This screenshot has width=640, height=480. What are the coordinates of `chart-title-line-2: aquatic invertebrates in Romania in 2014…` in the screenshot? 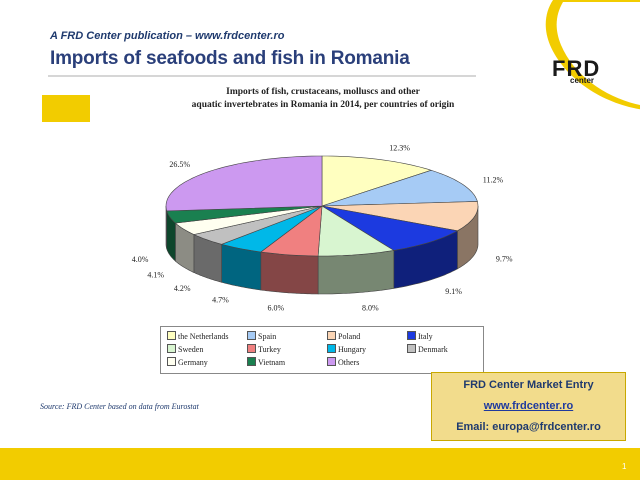 It's located at (323, 105).